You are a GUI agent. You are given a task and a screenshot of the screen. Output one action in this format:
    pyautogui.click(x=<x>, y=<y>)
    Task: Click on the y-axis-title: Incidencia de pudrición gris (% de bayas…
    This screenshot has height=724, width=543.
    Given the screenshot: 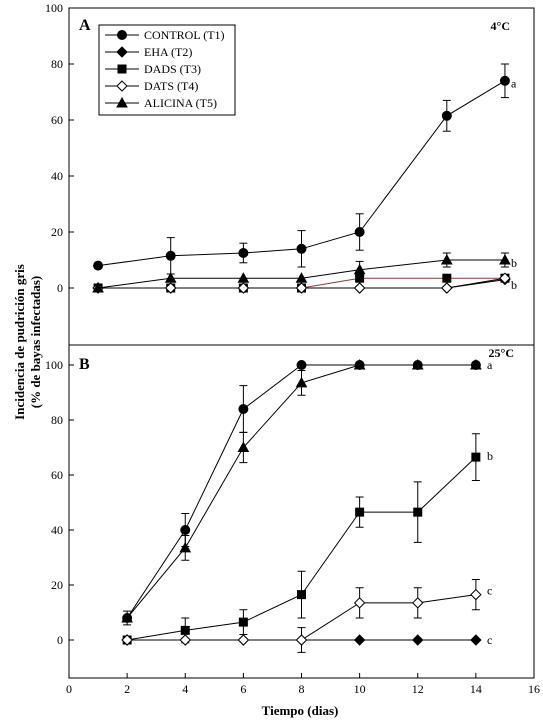 What is the action you would take?
    pyautogui.click(x=27, y=342)
    